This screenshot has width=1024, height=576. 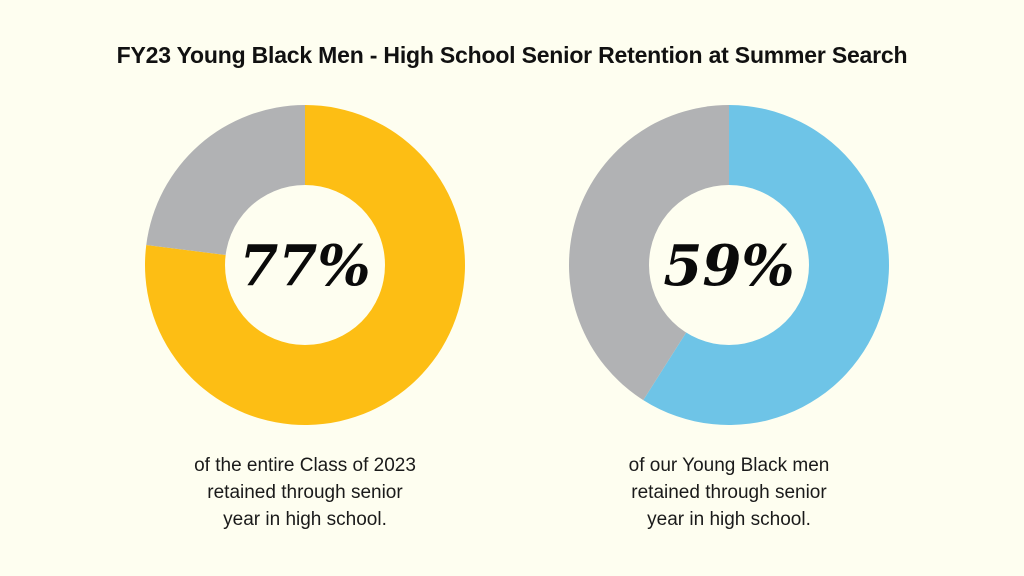 I want to click on caption-line: of our Young Black men, so click(x=729, y=465).